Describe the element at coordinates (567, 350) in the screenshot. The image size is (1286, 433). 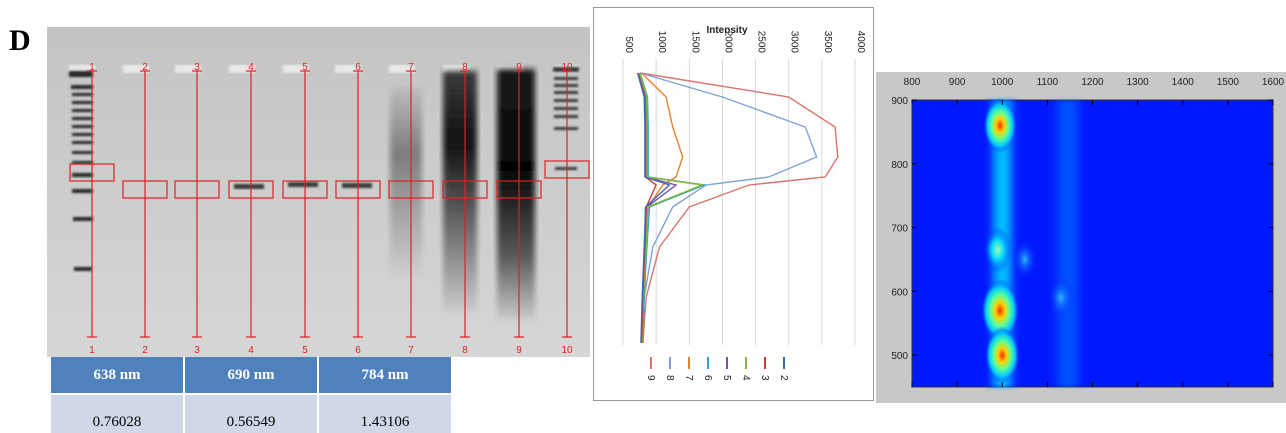
I see `lane-label-bottom: 10` at that location.